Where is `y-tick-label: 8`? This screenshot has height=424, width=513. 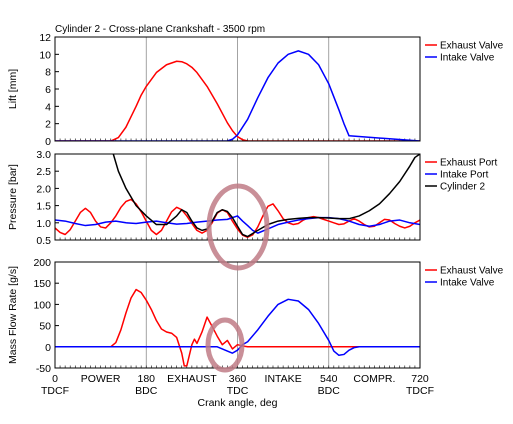
y-tick-label: 8 is located at coordinates (48, 73).